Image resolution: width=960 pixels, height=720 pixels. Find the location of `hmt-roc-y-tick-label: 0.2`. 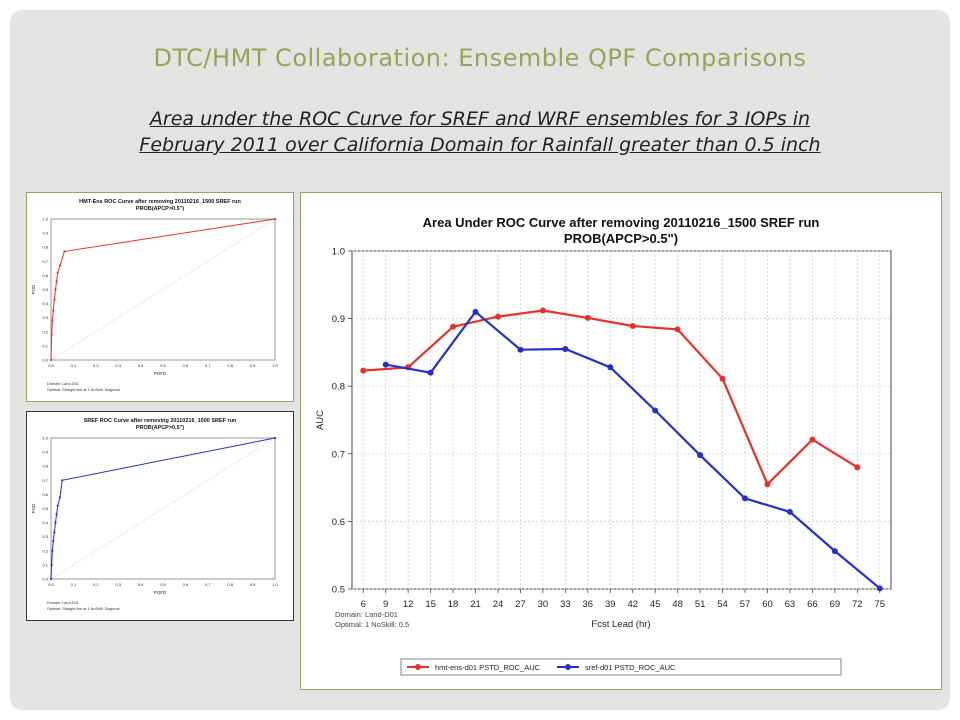

hmt-roc-y-tick-label: 0.2 is located at coordinates (45, 331).